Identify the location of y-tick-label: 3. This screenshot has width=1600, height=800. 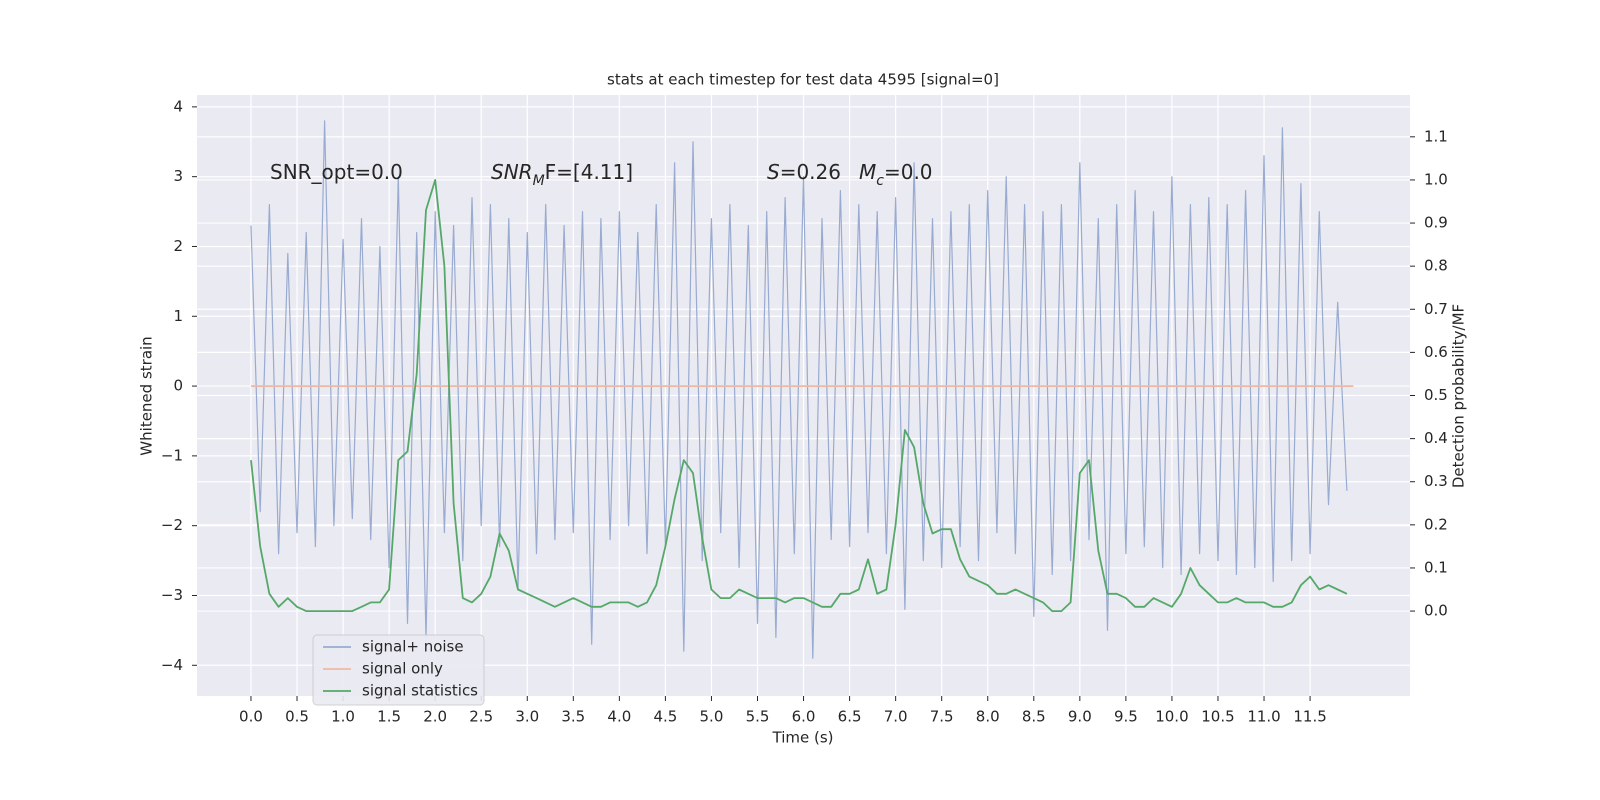
(178, 176).